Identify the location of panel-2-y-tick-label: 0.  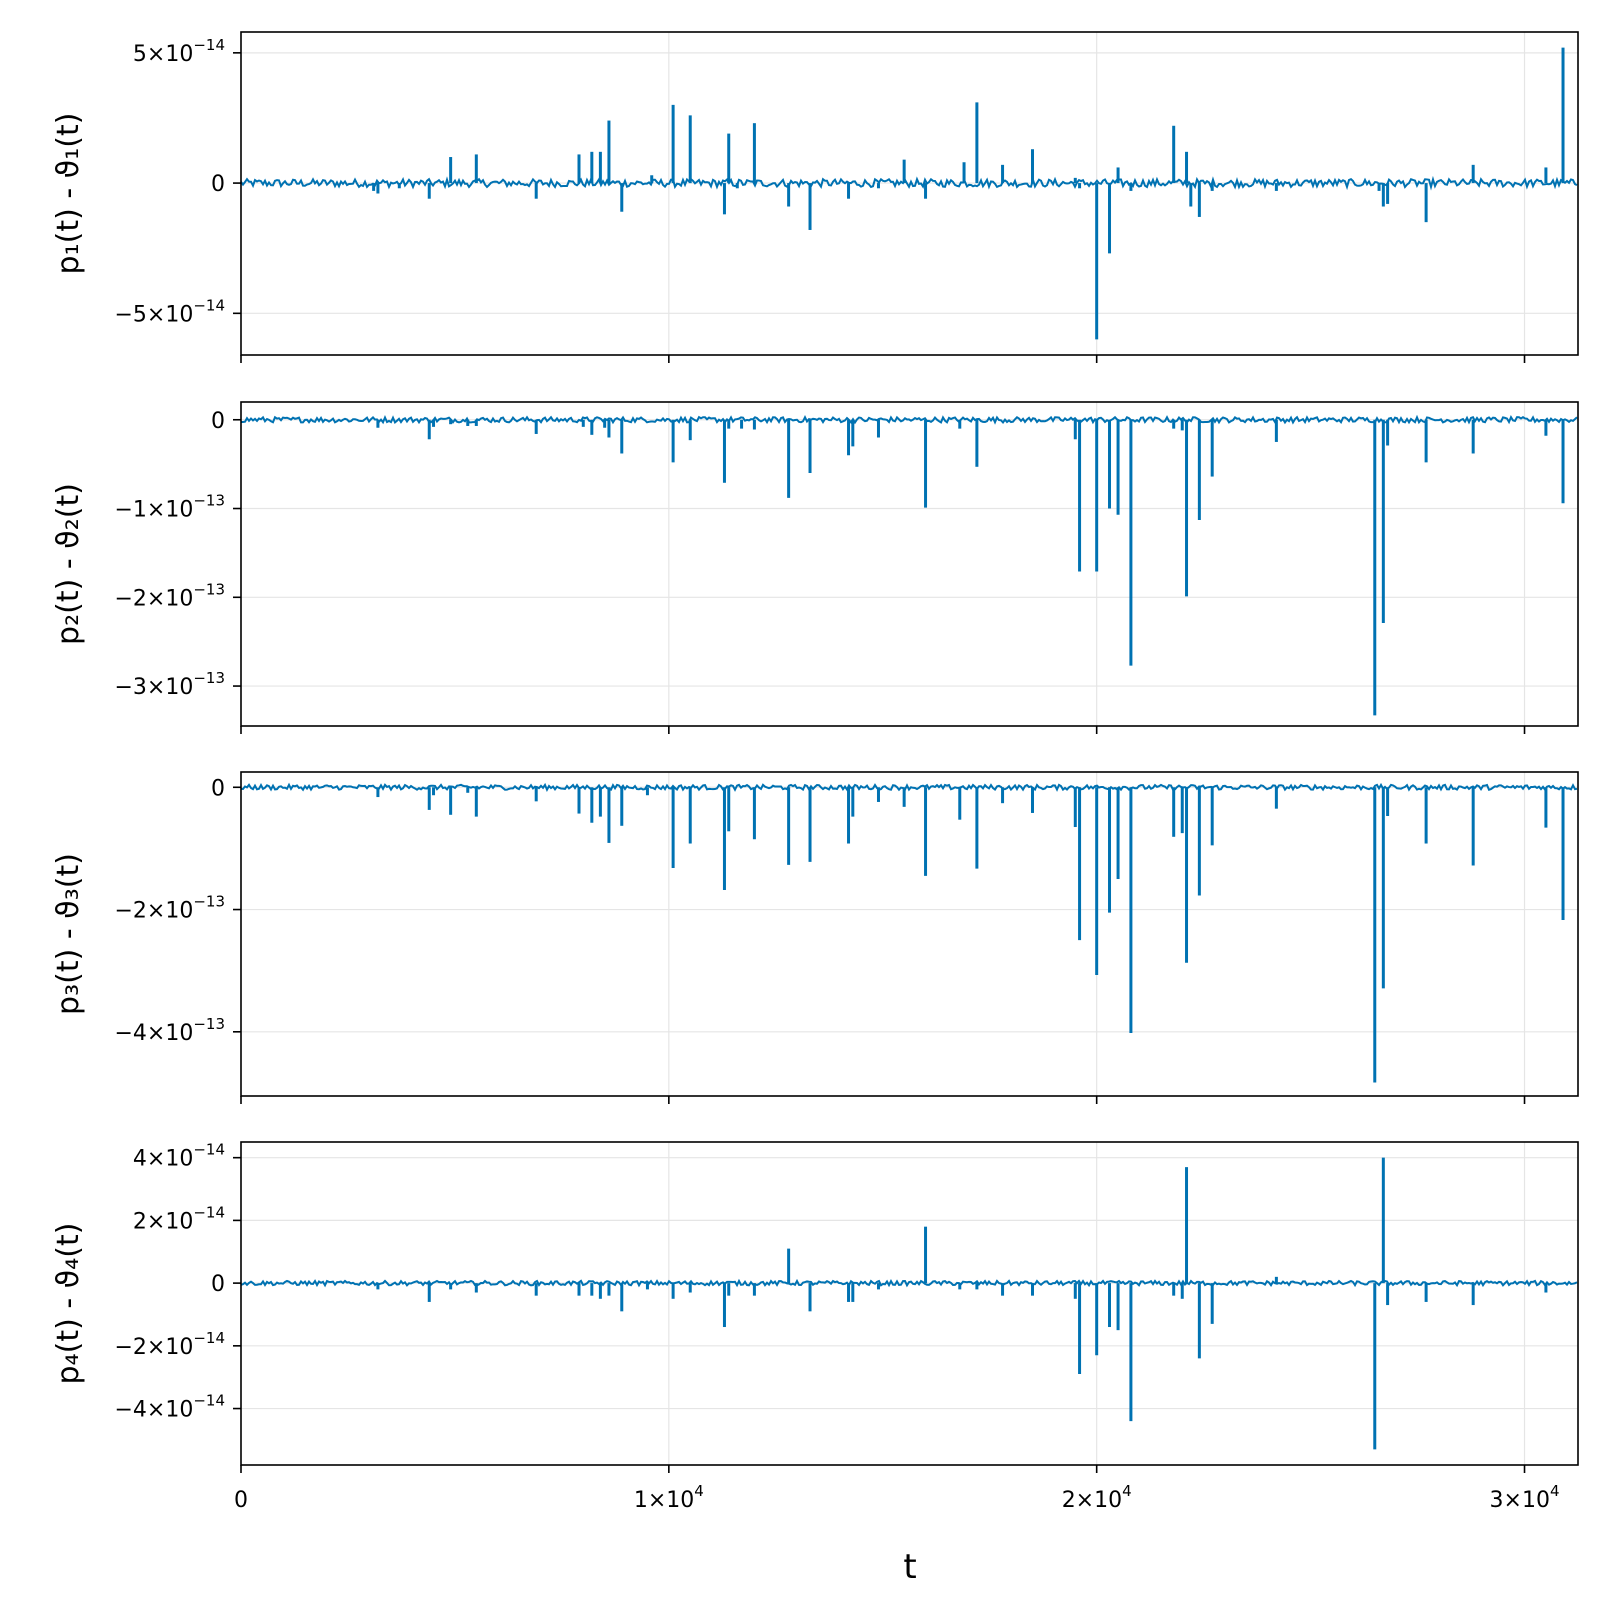
(218, 421).